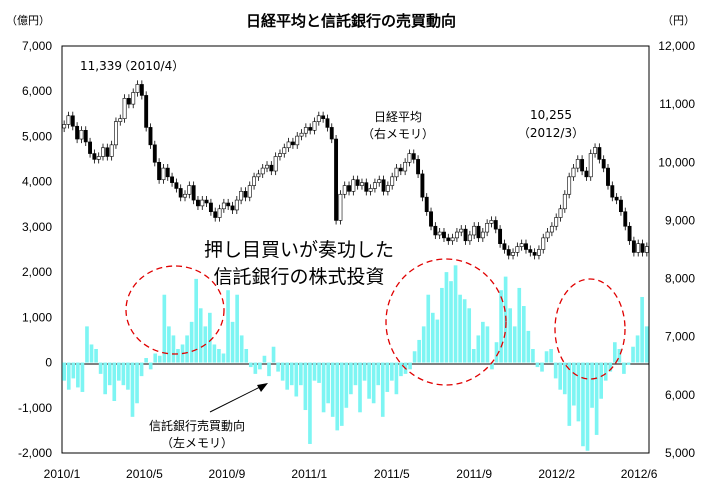 The image size is (702, 488). Describe the element at coordinates (197, 425) in the screenshot. I see `trust-label-1: 信託銀行売買動向` at that location.